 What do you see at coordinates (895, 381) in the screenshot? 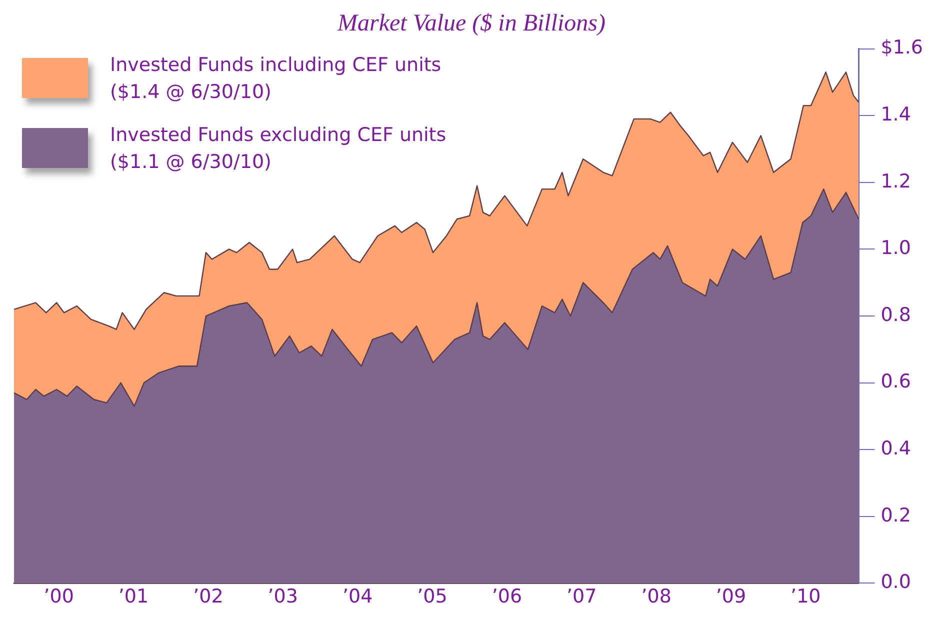
I see `y-tick-label: 0.6` at bounding box center [895, 381].